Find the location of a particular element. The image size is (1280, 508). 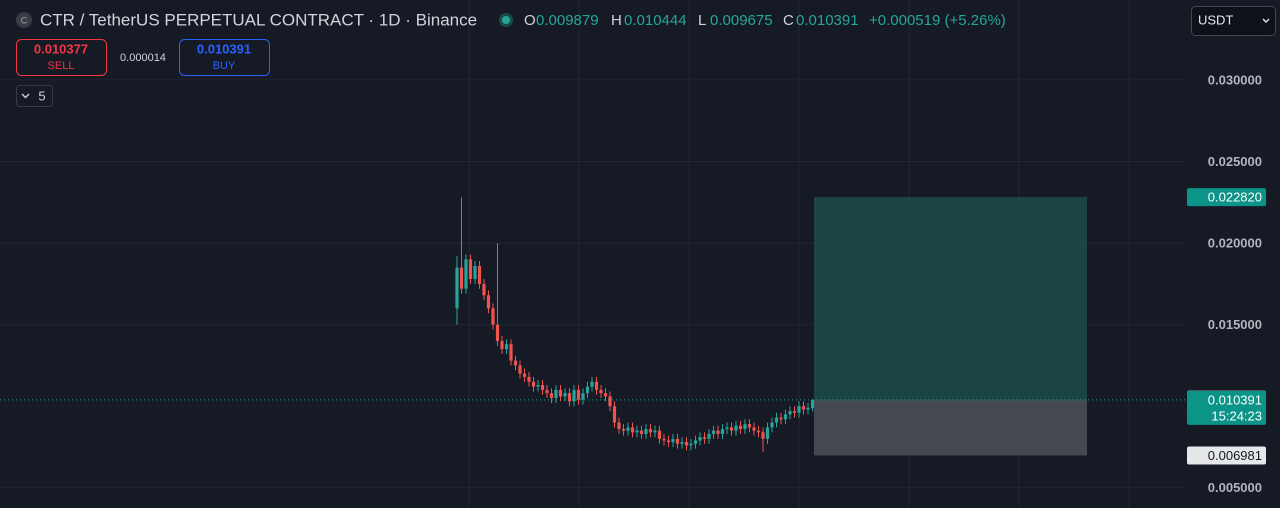

ohlc-value: 0.010444 is located at coordinates (655, 20).